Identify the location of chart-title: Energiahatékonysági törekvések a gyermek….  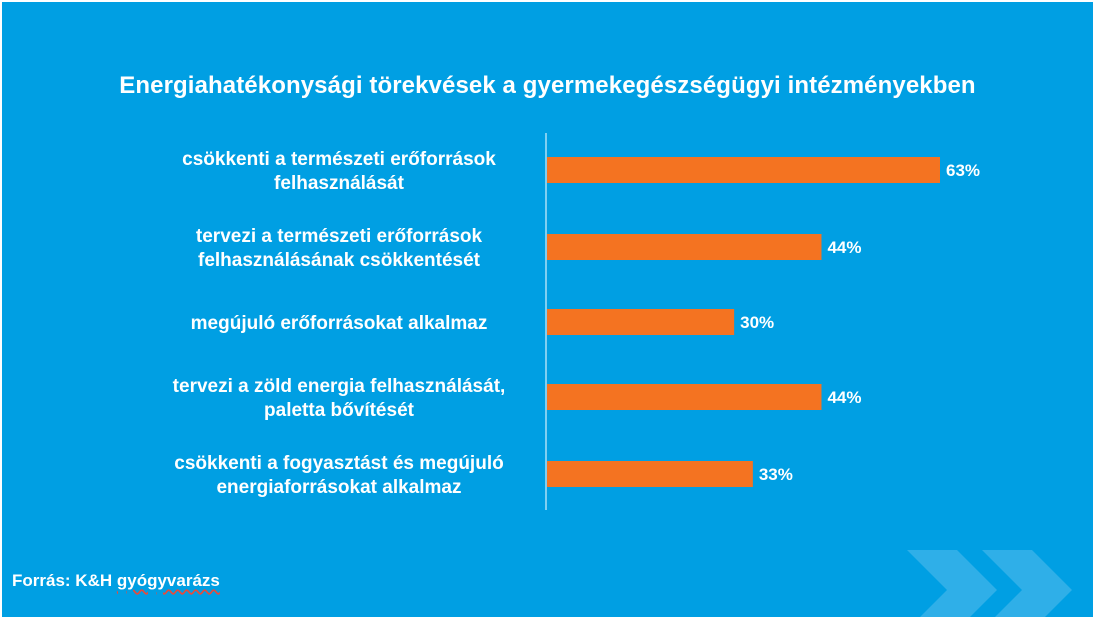
(547, 85).